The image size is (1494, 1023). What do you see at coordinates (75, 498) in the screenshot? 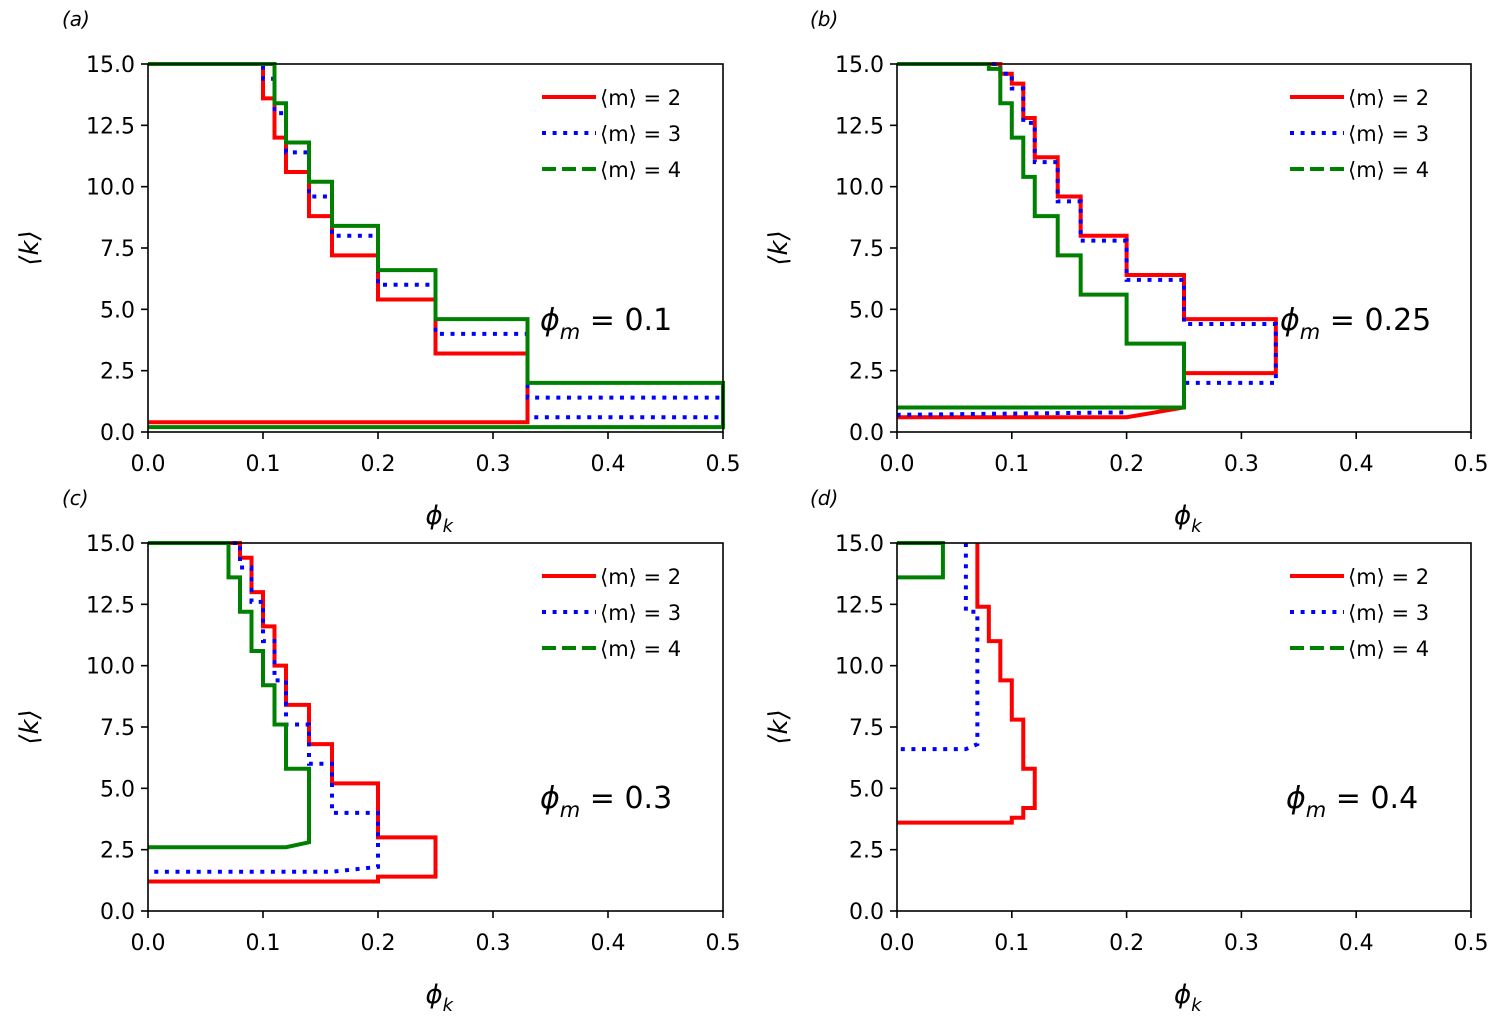
I see `panel-label: (c)` at bounding box center [75, 498].